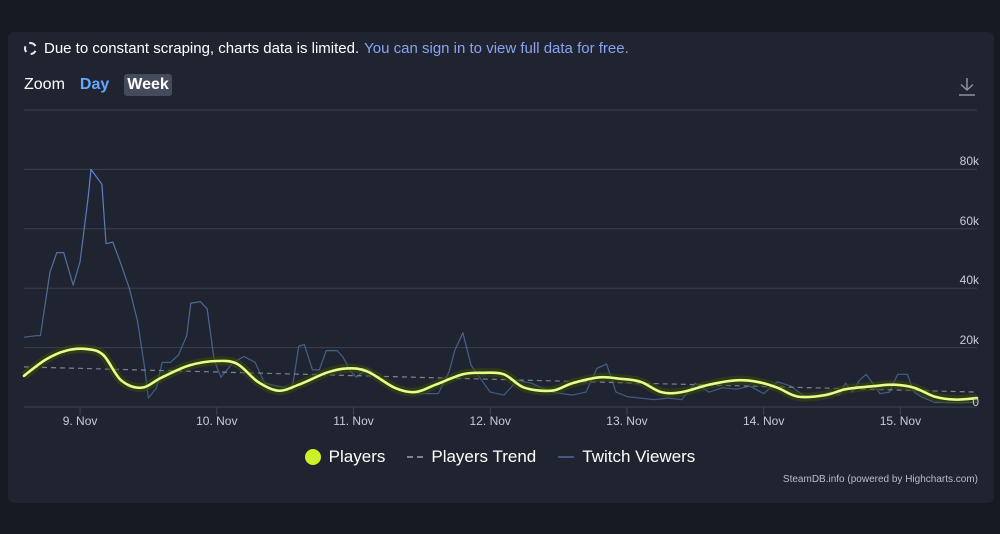 The width and height of the screenshot is (1000, 534). I want to click on x-axis-label: 9. Nov, so click(80, 421).